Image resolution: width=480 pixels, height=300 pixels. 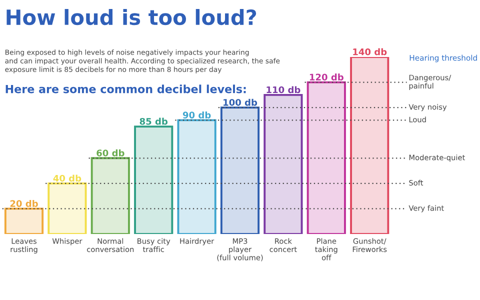 What do you see at coordinates (110, 152) in the screenshot?
I see `data-label: 60 db` at bounding box center [110, 152].